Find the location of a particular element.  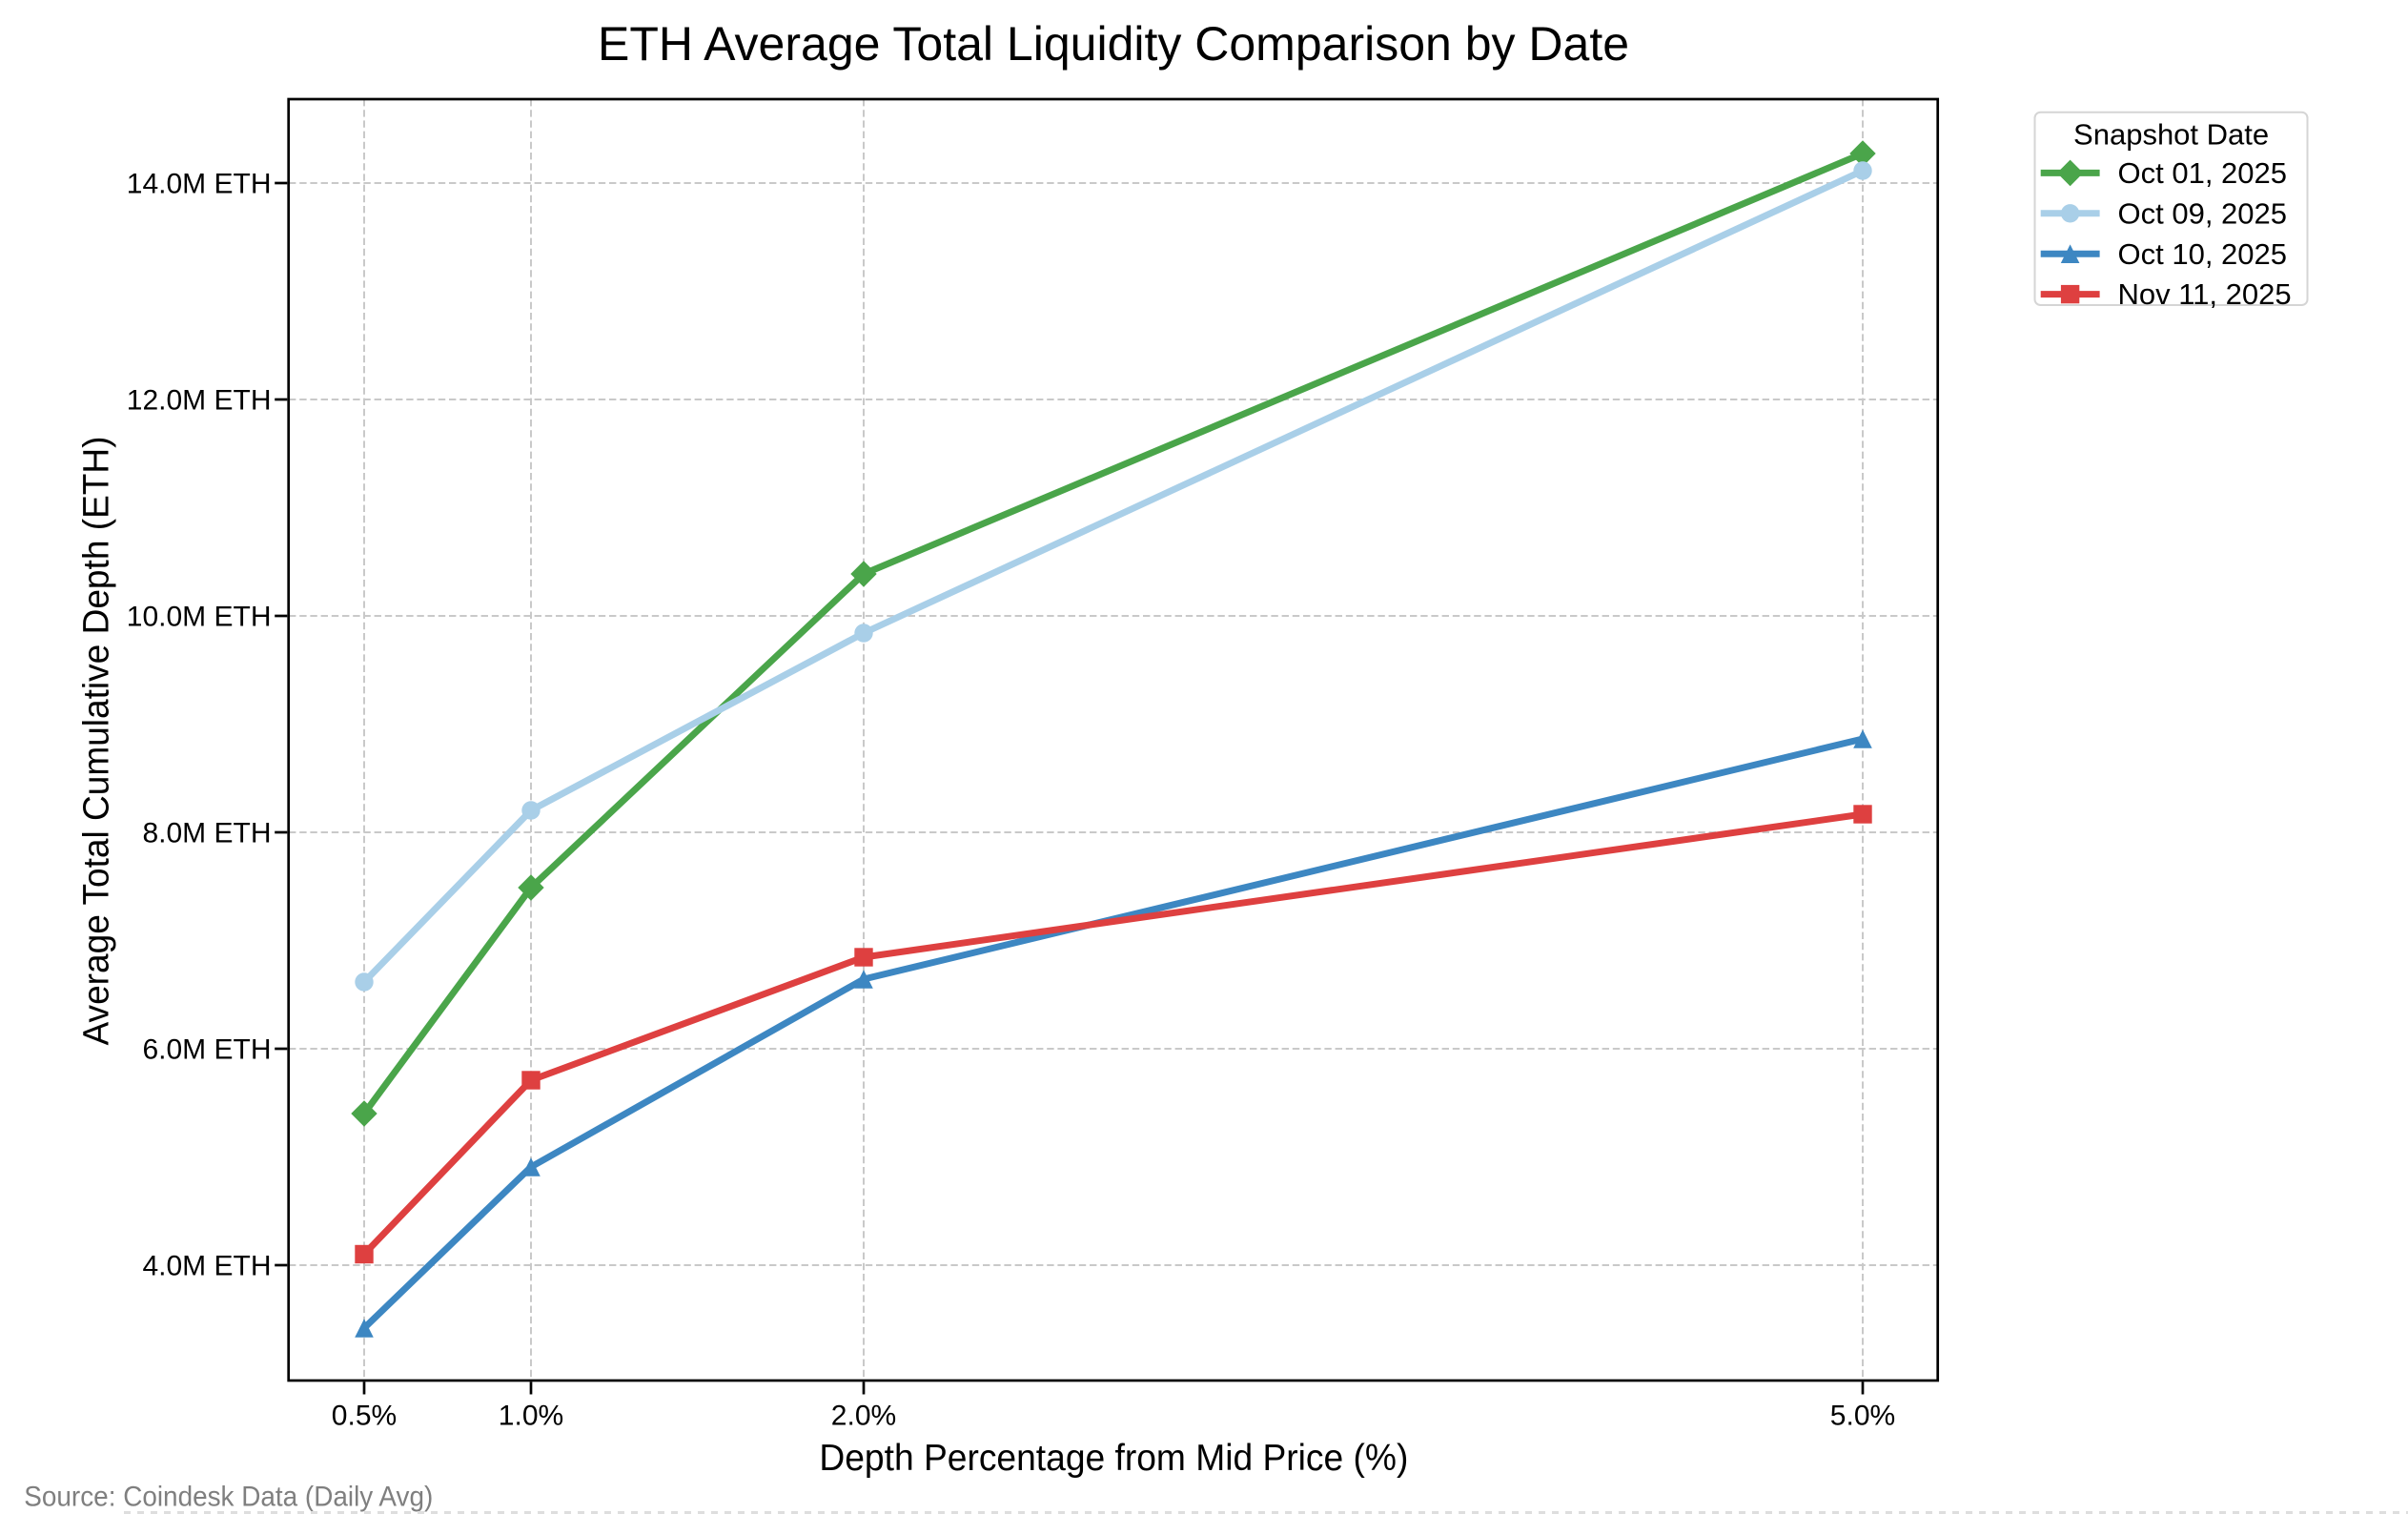

svg-text: 1.0% is located at coordinates (531, 1415).